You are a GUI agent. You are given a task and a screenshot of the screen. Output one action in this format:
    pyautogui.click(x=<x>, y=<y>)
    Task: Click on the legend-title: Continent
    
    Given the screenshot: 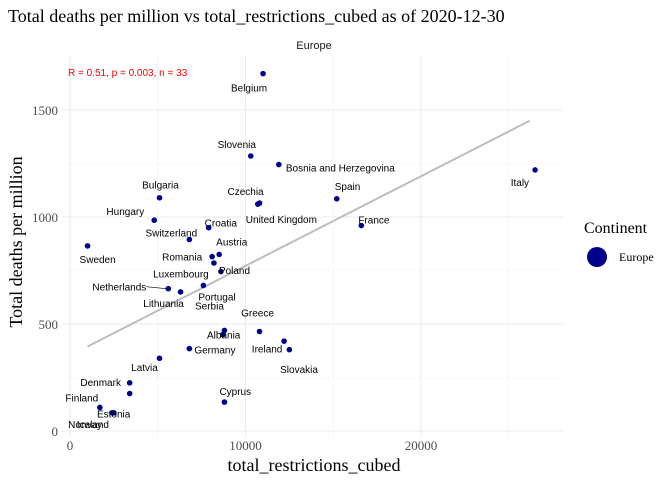 What is the action you would take?
    pyautogui.click(x=616, y=228)
    